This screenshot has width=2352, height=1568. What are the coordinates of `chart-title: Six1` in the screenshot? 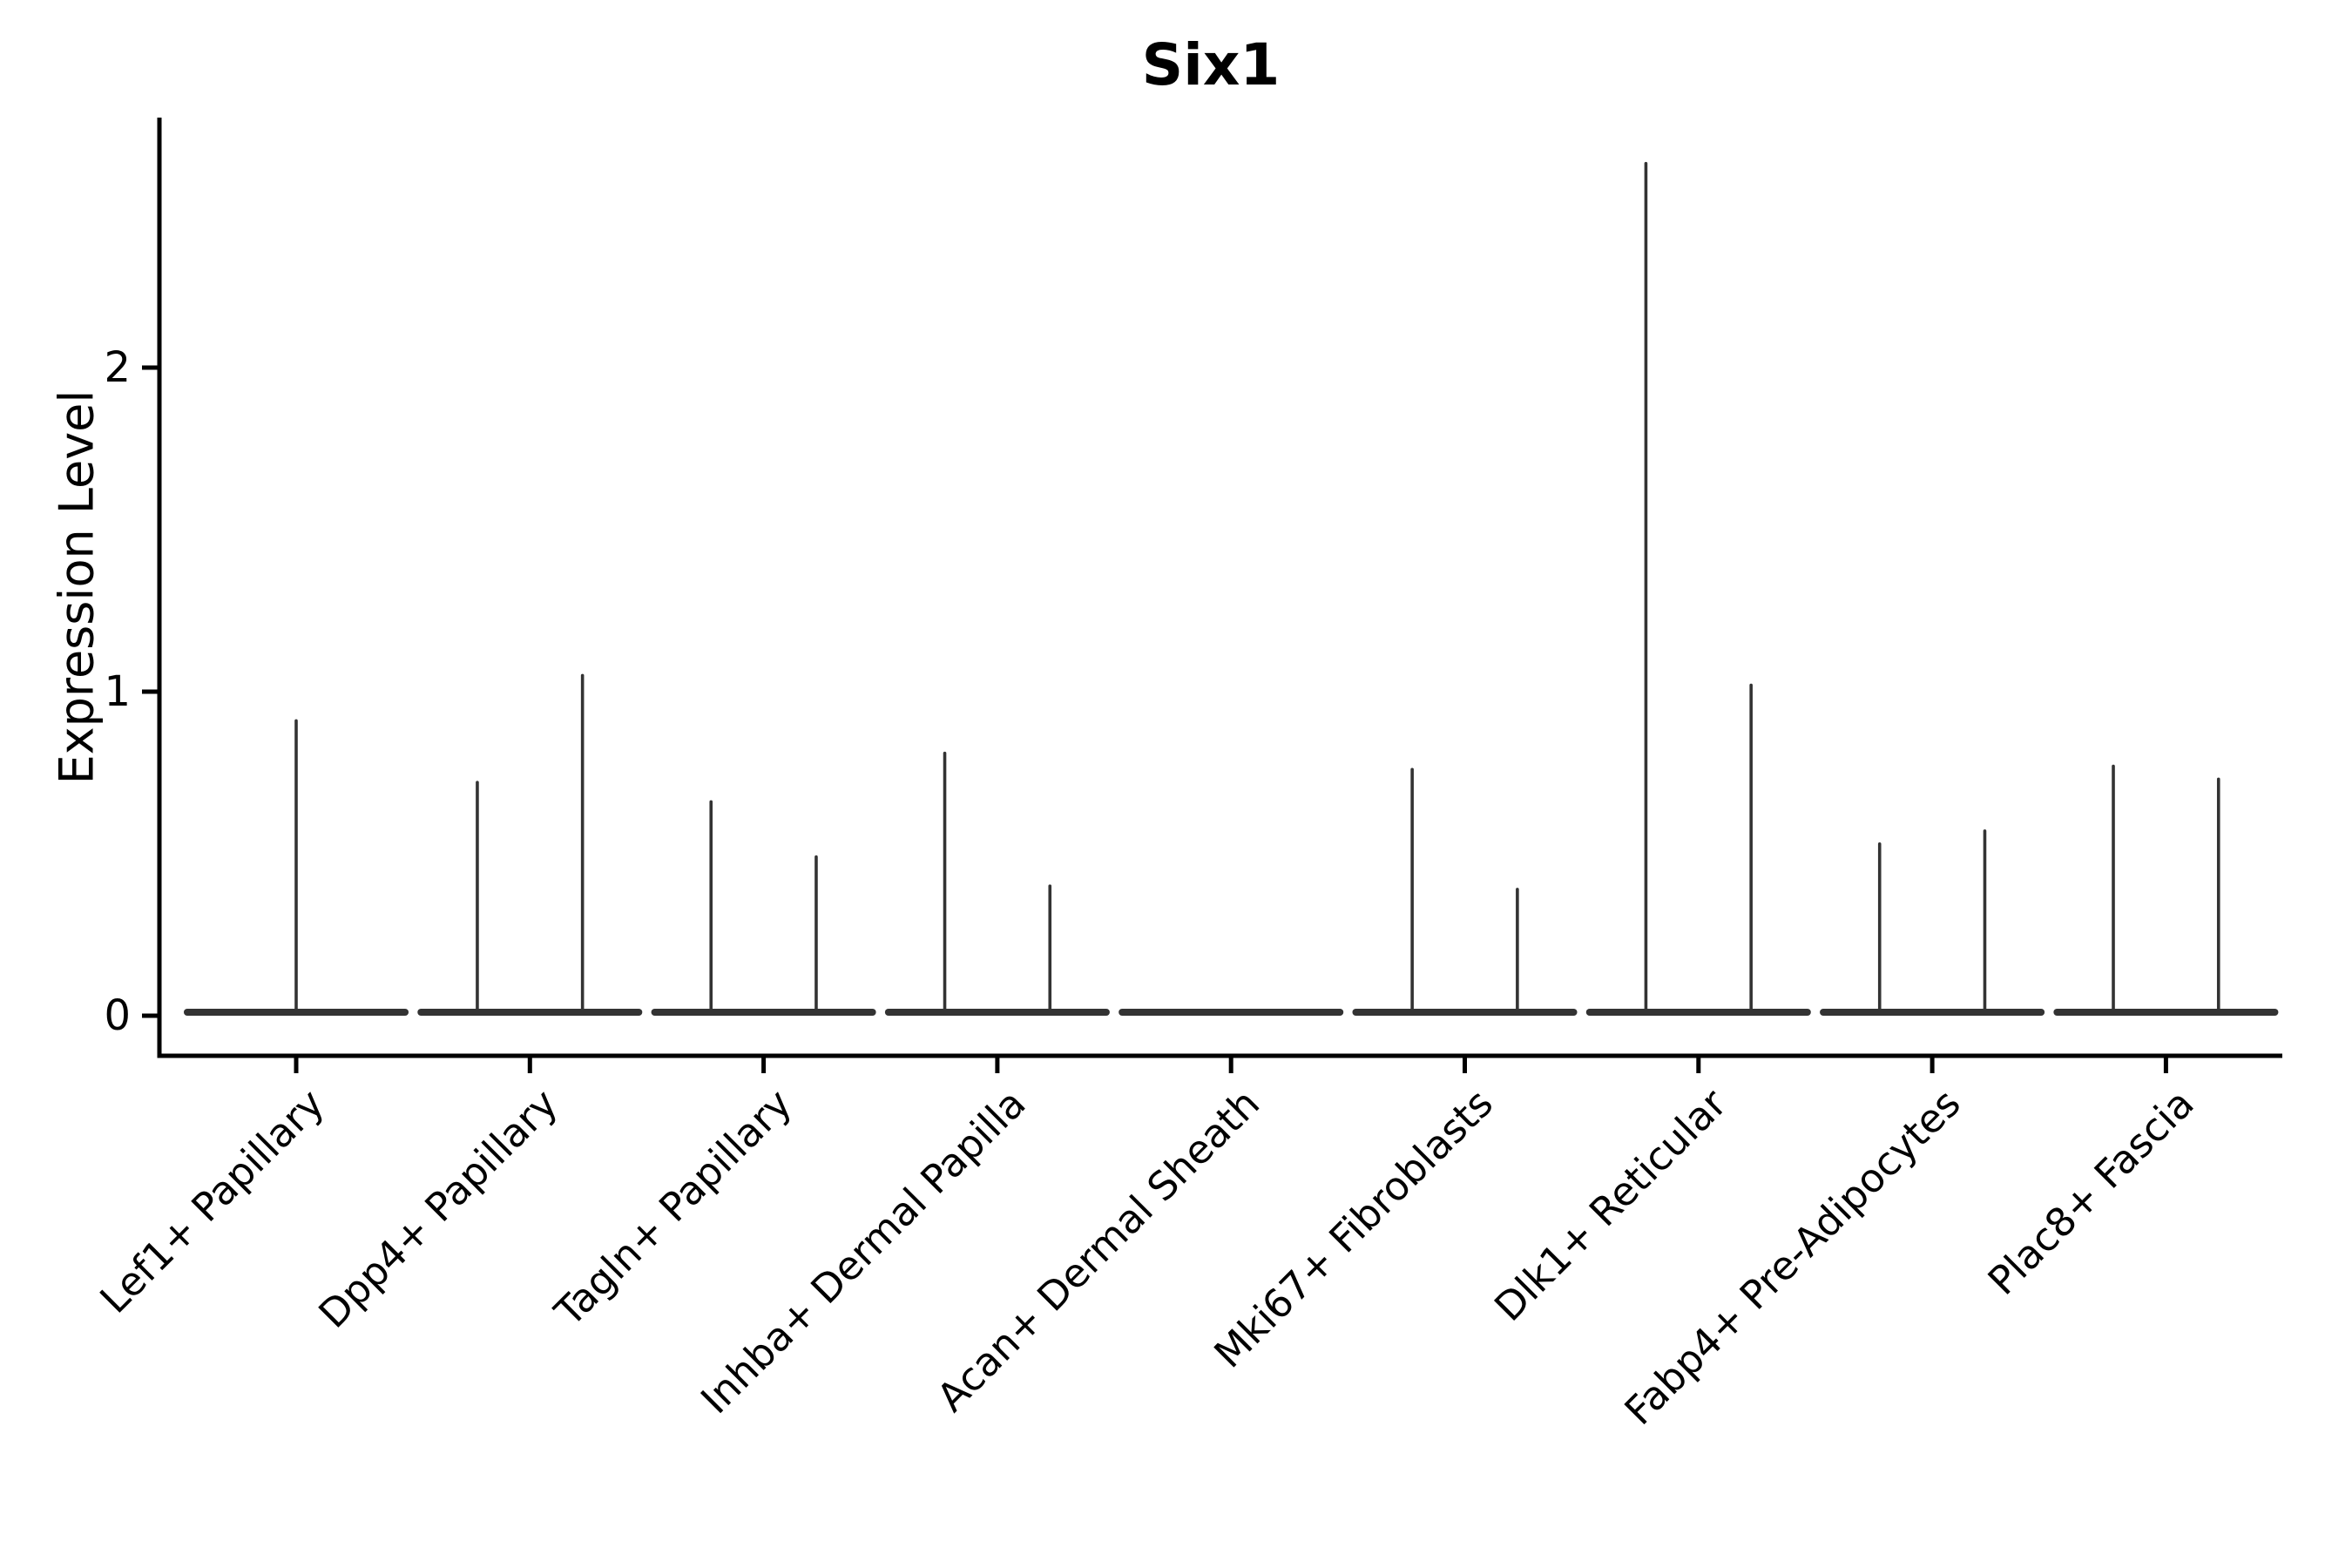 It's located at (1211, 64).